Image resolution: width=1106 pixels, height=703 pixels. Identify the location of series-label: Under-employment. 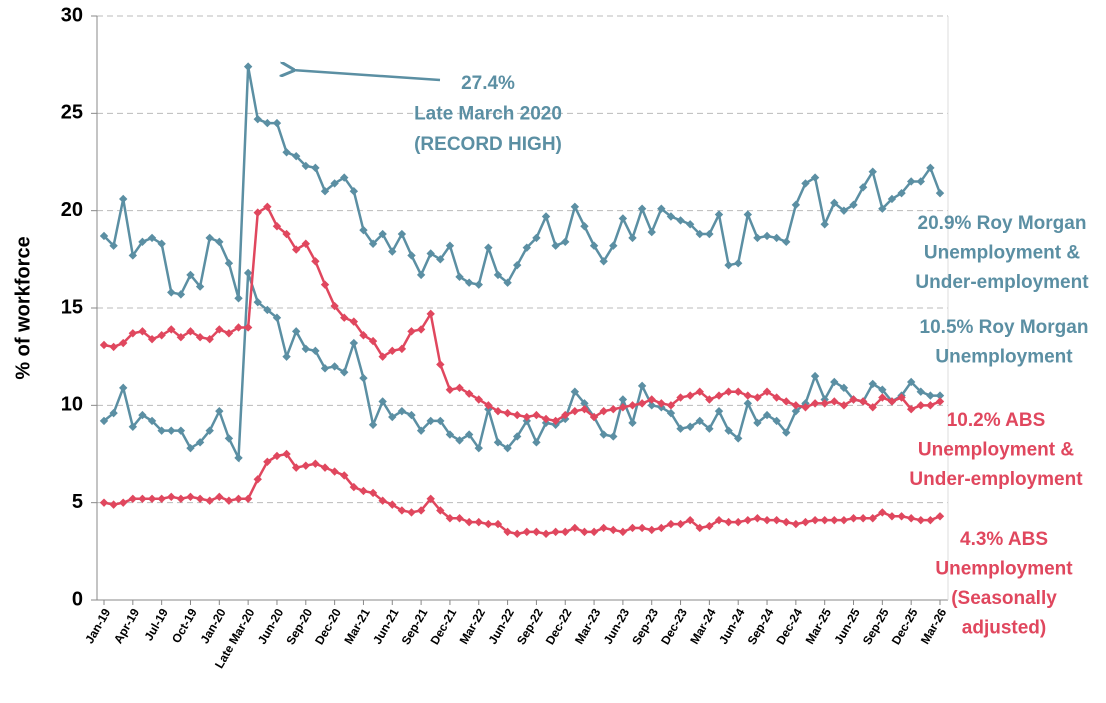
(996, 479).